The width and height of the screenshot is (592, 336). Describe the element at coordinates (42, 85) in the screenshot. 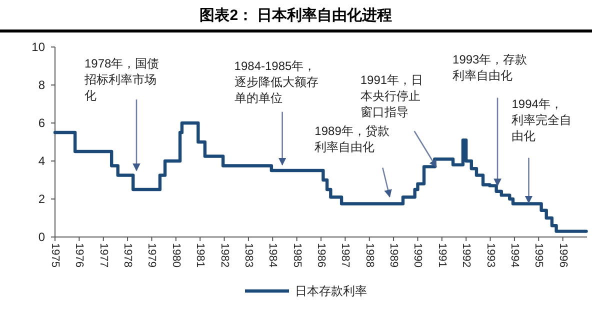

I see `y-tick-label: 8` at that location.